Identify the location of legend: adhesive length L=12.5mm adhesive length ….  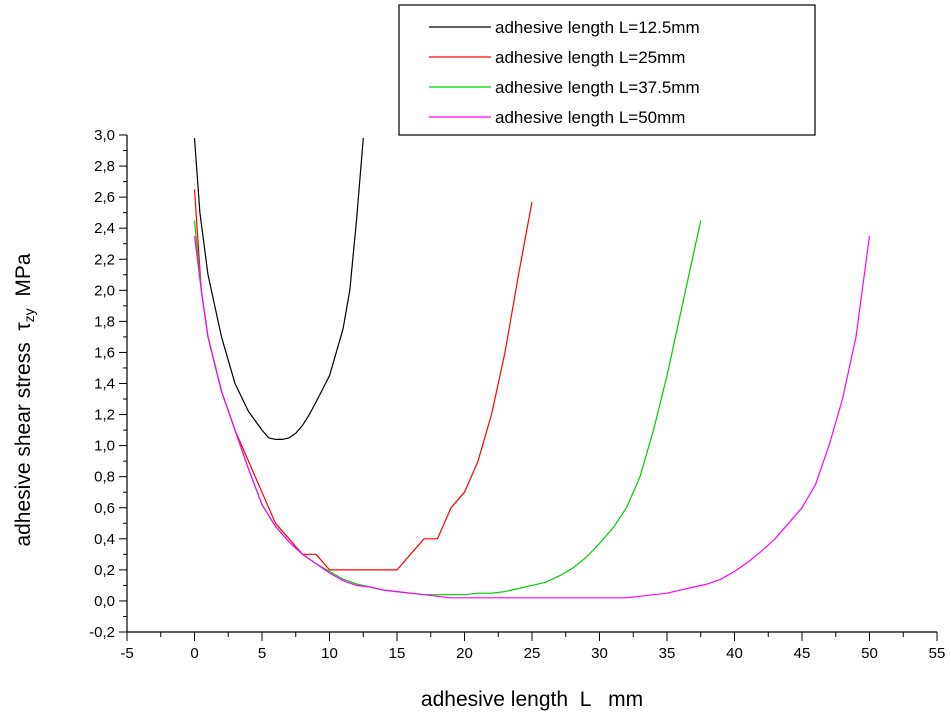
(607, 70).